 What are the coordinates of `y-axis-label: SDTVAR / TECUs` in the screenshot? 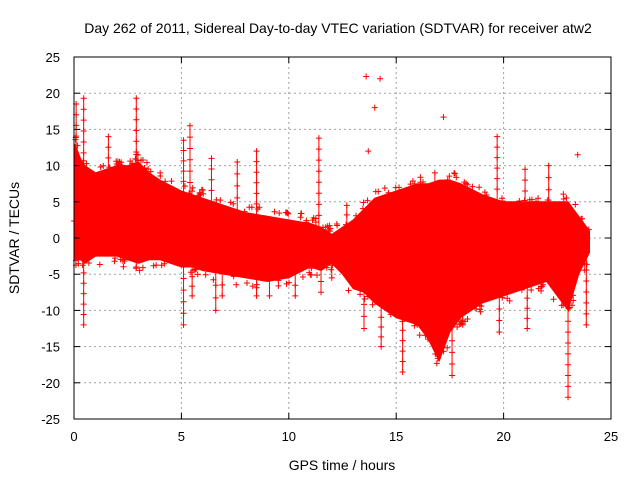 It's located at (14, 238).